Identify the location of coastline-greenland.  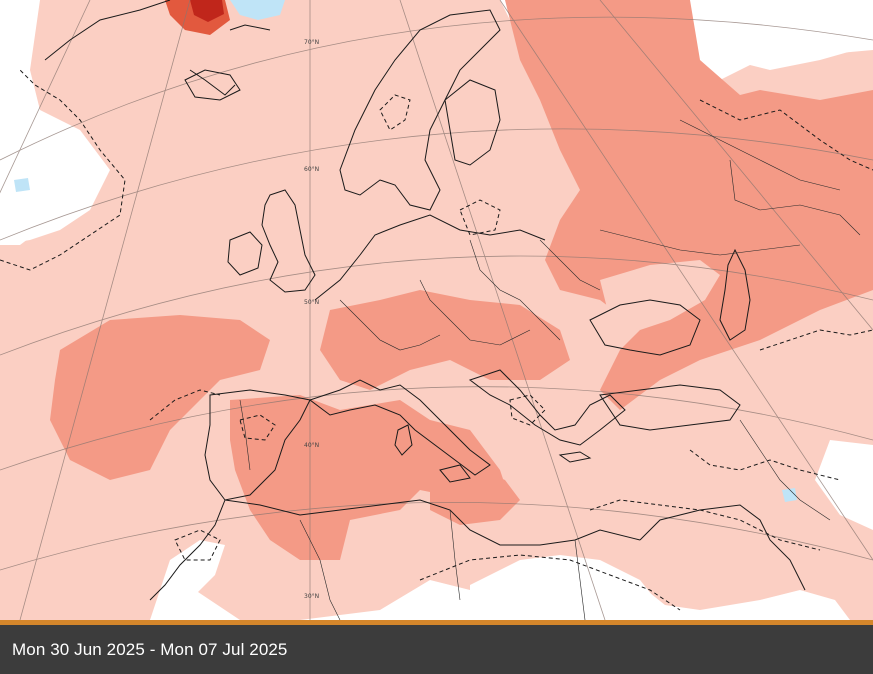
(157, 48).